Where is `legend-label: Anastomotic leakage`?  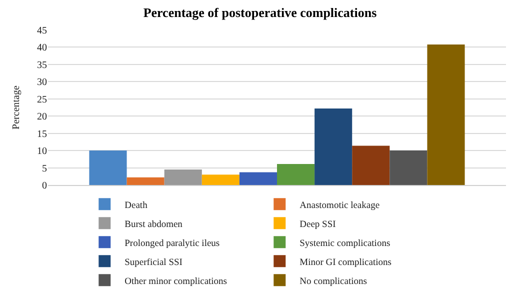 legend-label: Anastomotic leakage is located at coordinates (340, 205).